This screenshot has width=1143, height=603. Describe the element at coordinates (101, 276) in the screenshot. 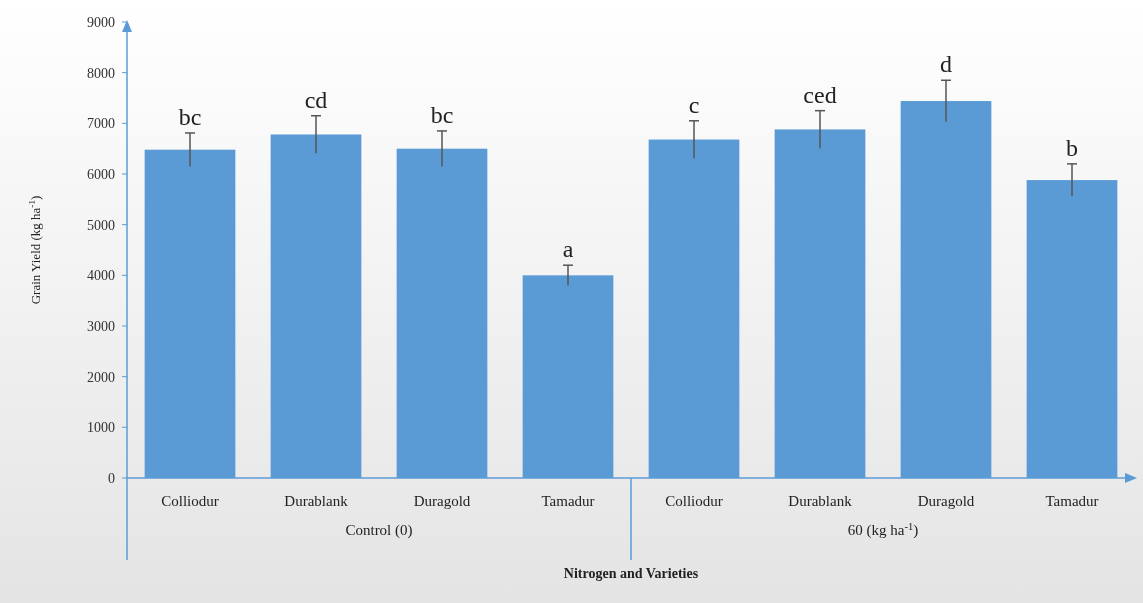

I see `y-tick-label: 4000` at that location.